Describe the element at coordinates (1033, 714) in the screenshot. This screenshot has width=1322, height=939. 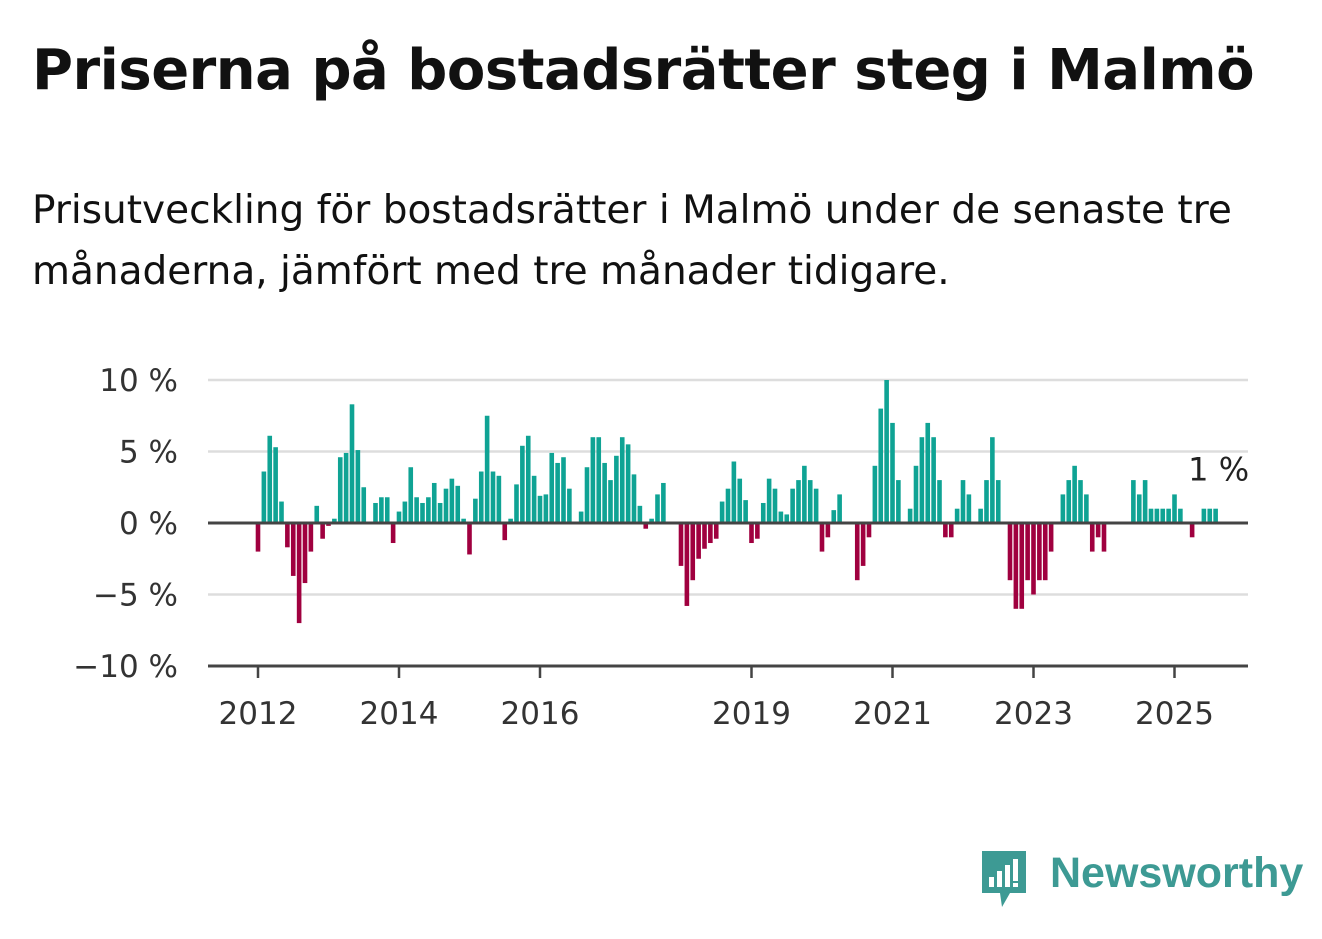
I see `x-tick-label: 2023` at that location.